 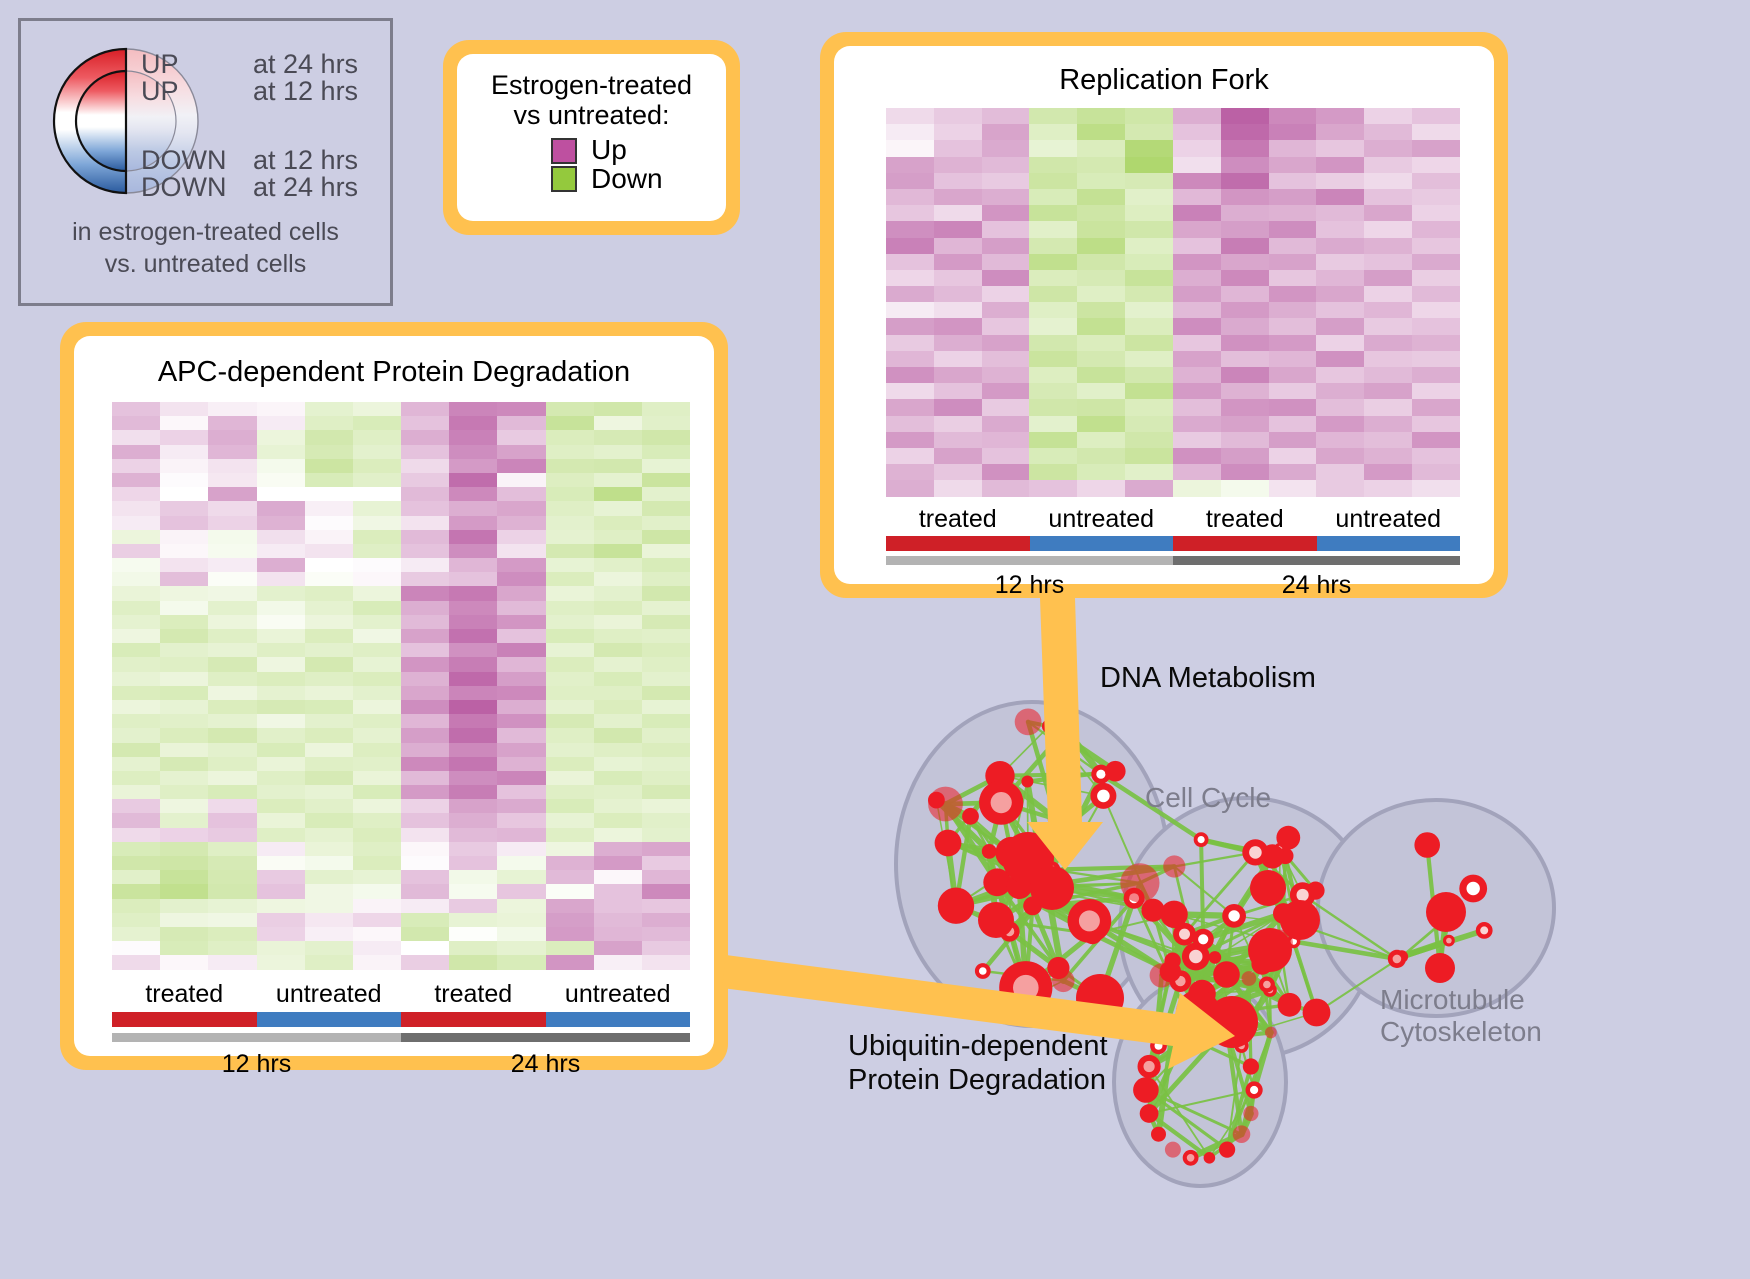 I want to click on legend-row: DOWN at 24 hrs, so click(x=266, y=187).